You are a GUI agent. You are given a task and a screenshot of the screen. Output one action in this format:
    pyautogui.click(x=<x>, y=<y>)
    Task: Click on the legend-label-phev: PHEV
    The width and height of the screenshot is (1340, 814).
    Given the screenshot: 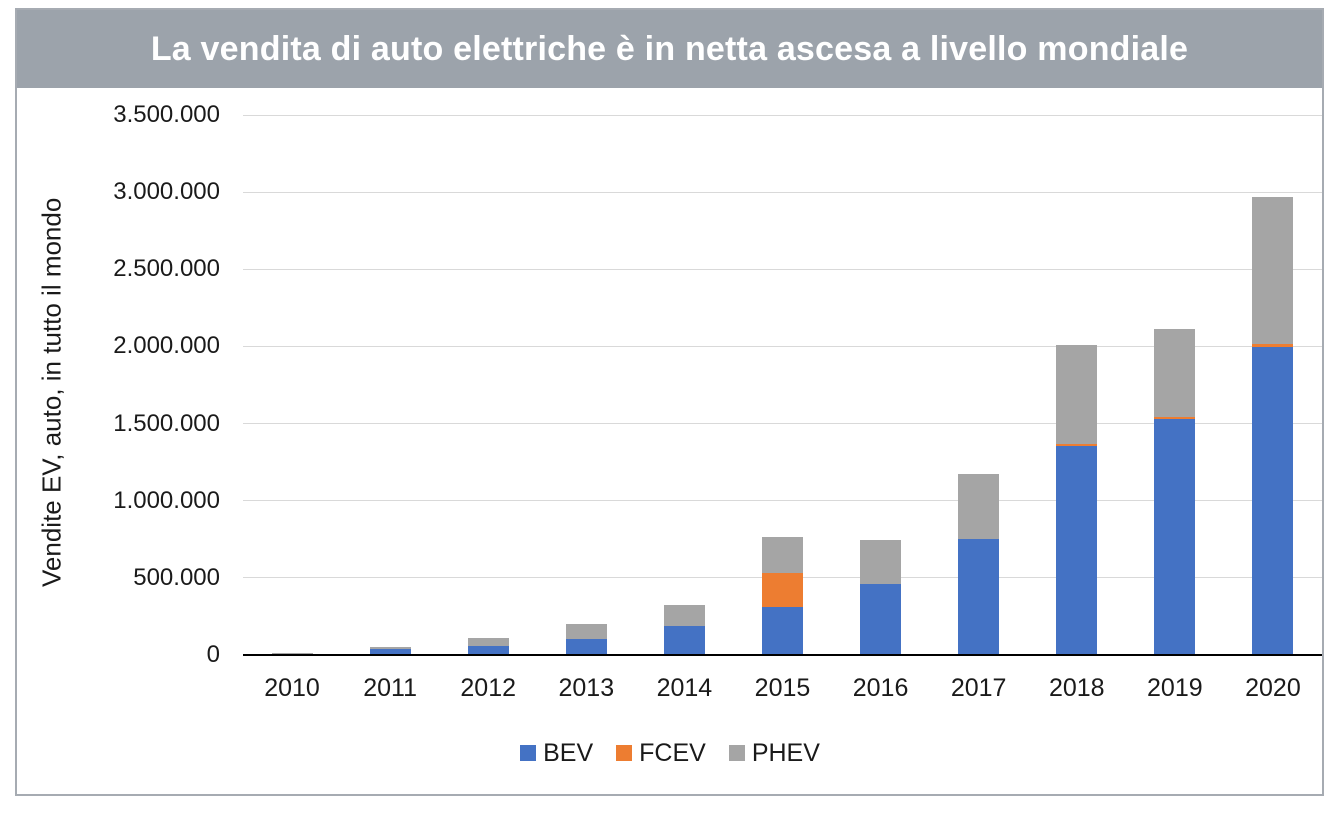 What is the action you would take?
    pyautogui.click(x=785, y=752)
    